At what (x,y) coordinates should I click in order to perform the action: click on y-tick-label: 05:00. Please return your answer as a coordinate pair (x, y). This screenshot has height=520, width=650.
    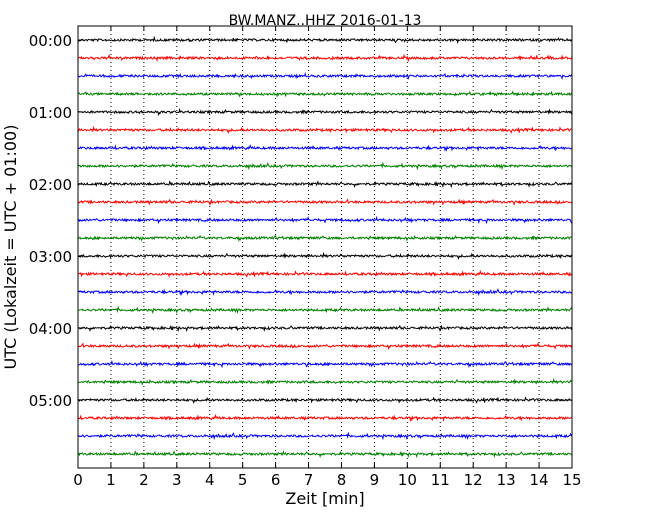
    Looking at the image, I should click on (50, 401).